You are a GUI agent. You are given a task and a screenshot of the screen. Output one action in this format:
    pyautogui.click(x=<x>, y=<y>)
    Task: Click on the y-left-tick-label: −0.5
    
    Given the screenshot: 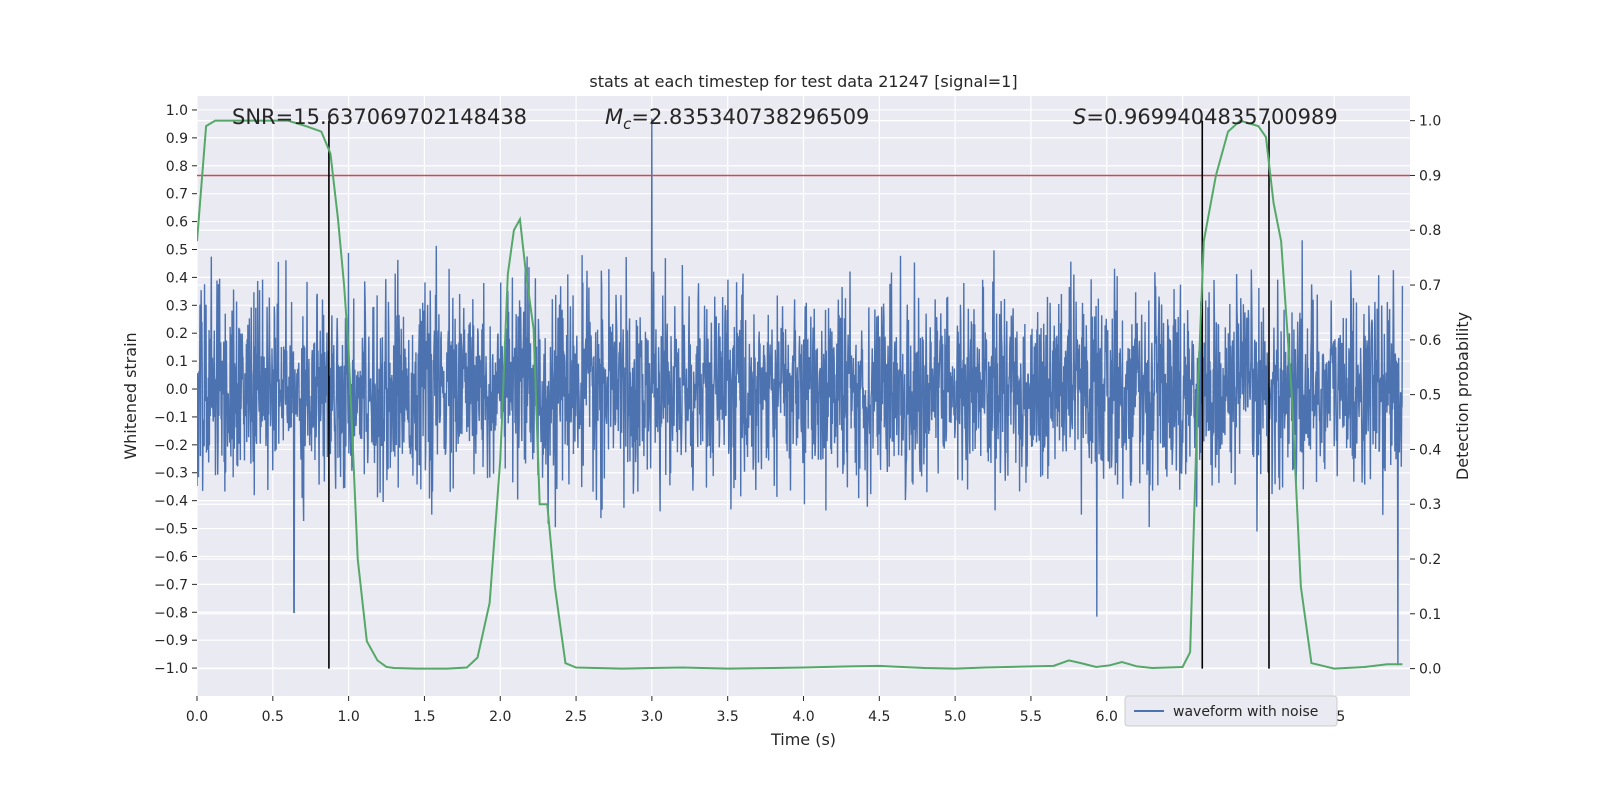 What is the action you would take?
    pyautogui.click(x=171, y=530)
    